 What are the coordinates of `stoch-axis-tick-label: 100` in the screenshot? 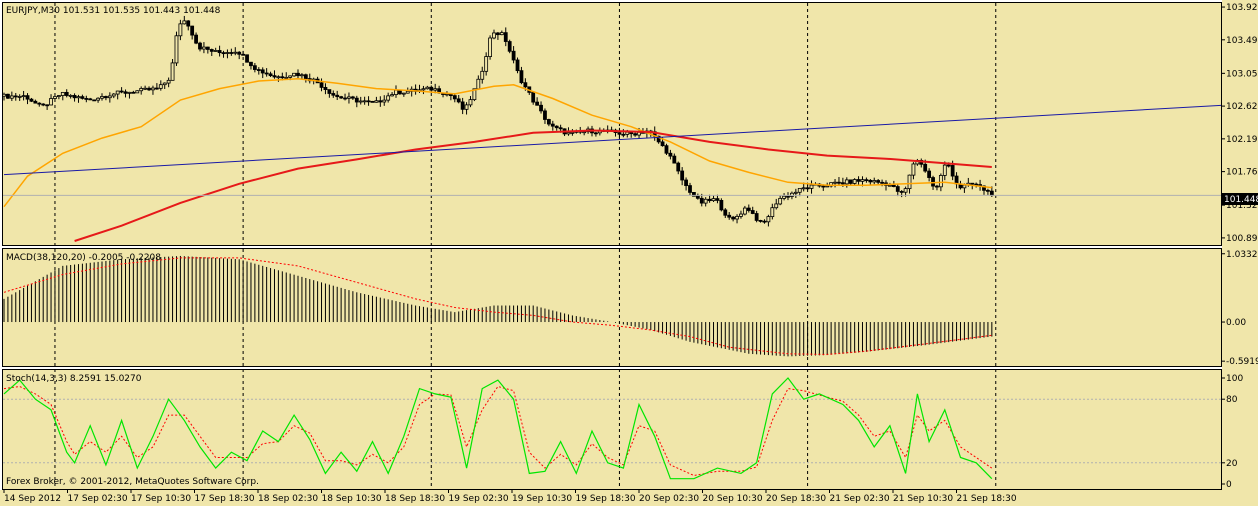 It's located at (1234, 379).